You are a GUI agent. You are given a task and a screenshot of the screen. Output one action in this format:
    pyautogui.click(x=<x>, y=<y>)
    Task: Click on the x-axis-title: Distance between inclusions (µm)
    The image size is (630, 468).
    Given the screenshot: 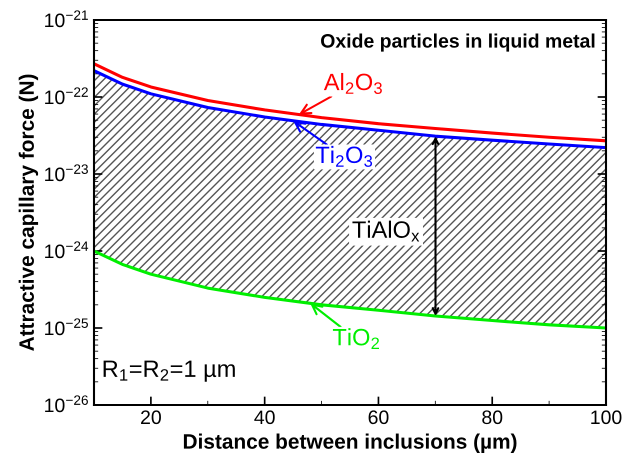 What is the action you would take?
    pyautogui.click(x=350, y=443)
    